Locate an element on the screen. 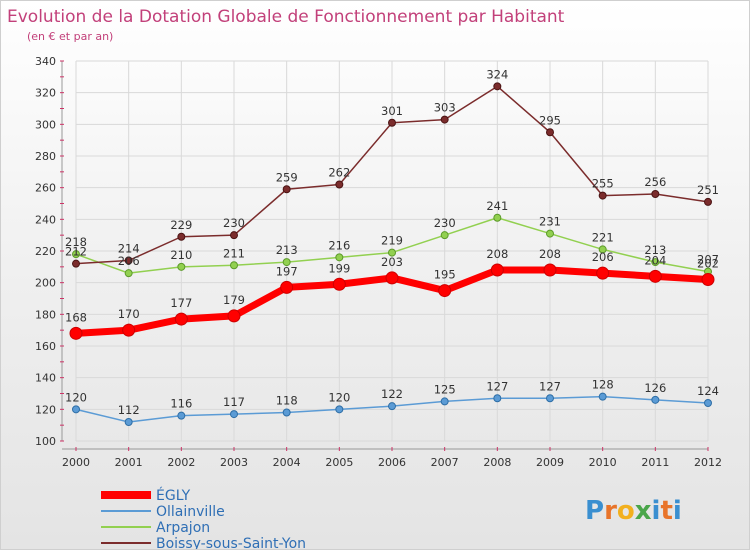  data-label: 256 is located at coordinates (655, 182).